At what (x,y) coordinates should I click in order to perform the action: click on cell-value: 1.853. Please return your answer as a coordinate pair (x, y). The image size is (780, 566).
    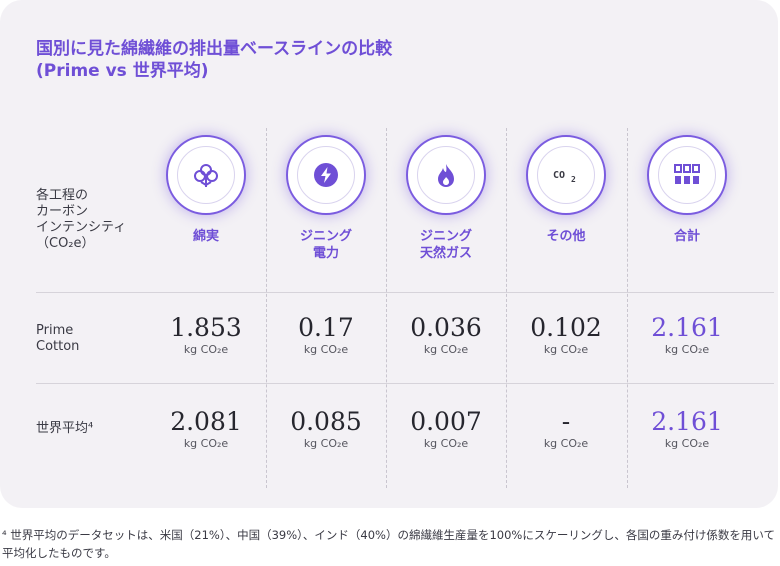
    Looking at the image, I should click on (206, 327).